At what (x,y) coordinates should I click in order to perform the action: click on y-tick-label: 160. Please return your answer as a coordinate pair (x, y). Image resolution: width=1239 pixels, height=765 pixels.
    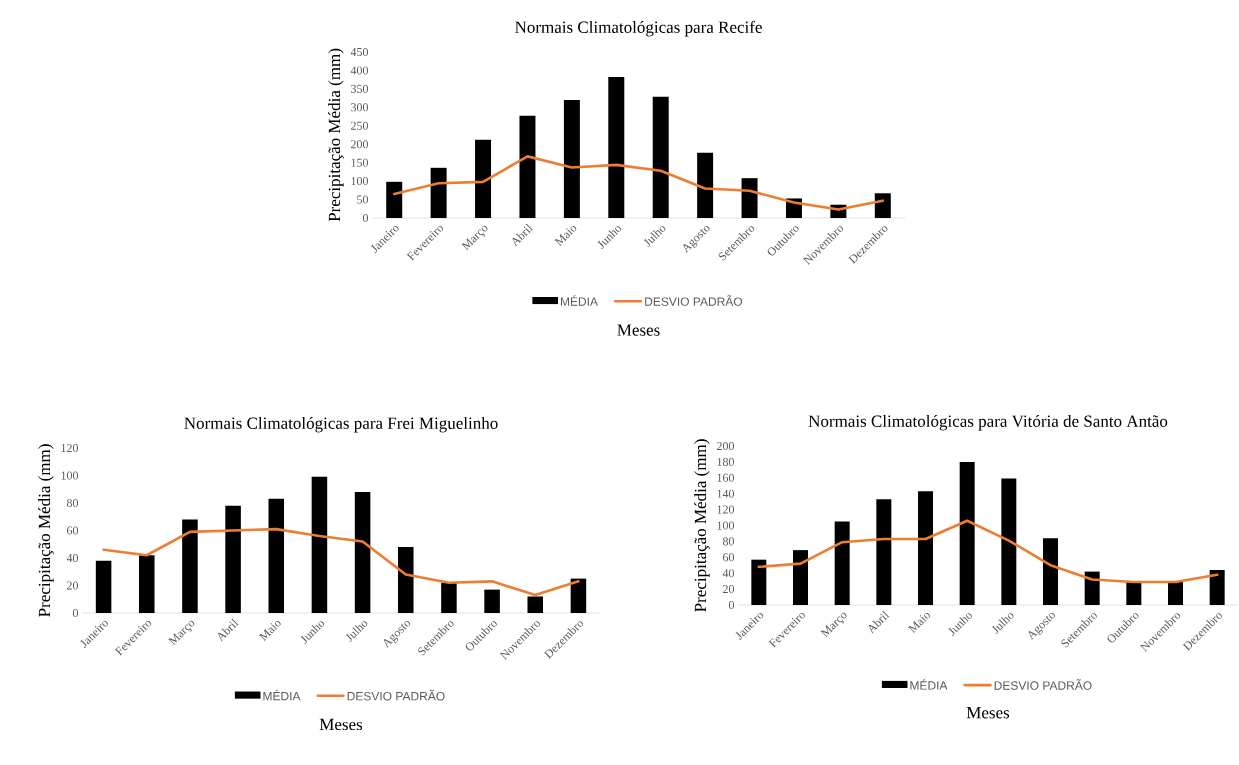
    Looking at the image, I should click on (726, 477).